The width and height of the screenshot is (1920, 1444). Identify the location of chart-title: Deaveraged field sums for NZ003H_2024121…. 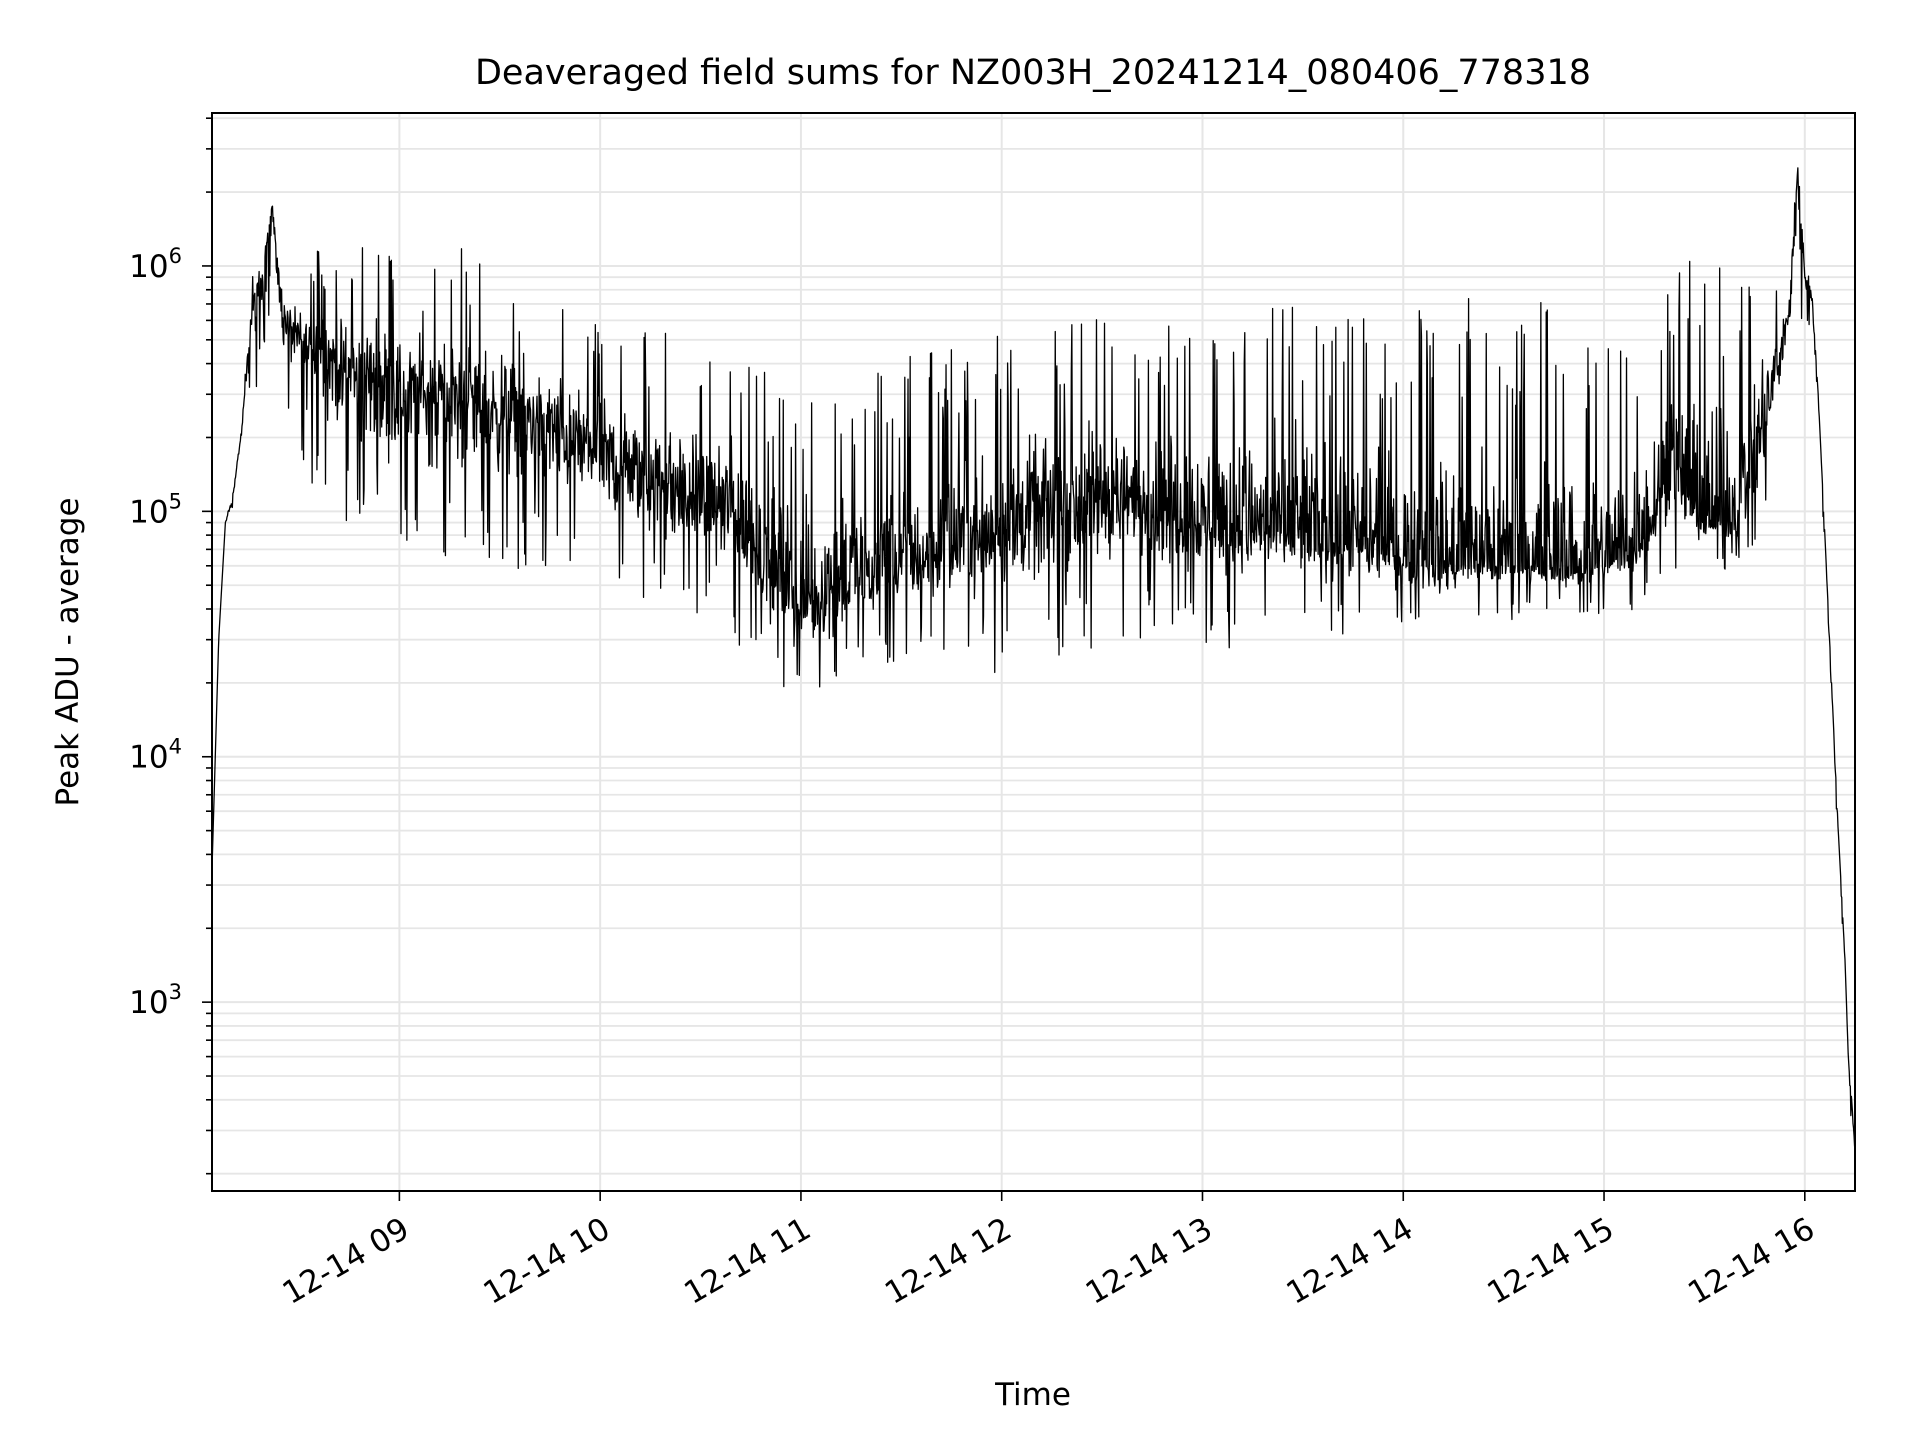
(1033, 73).